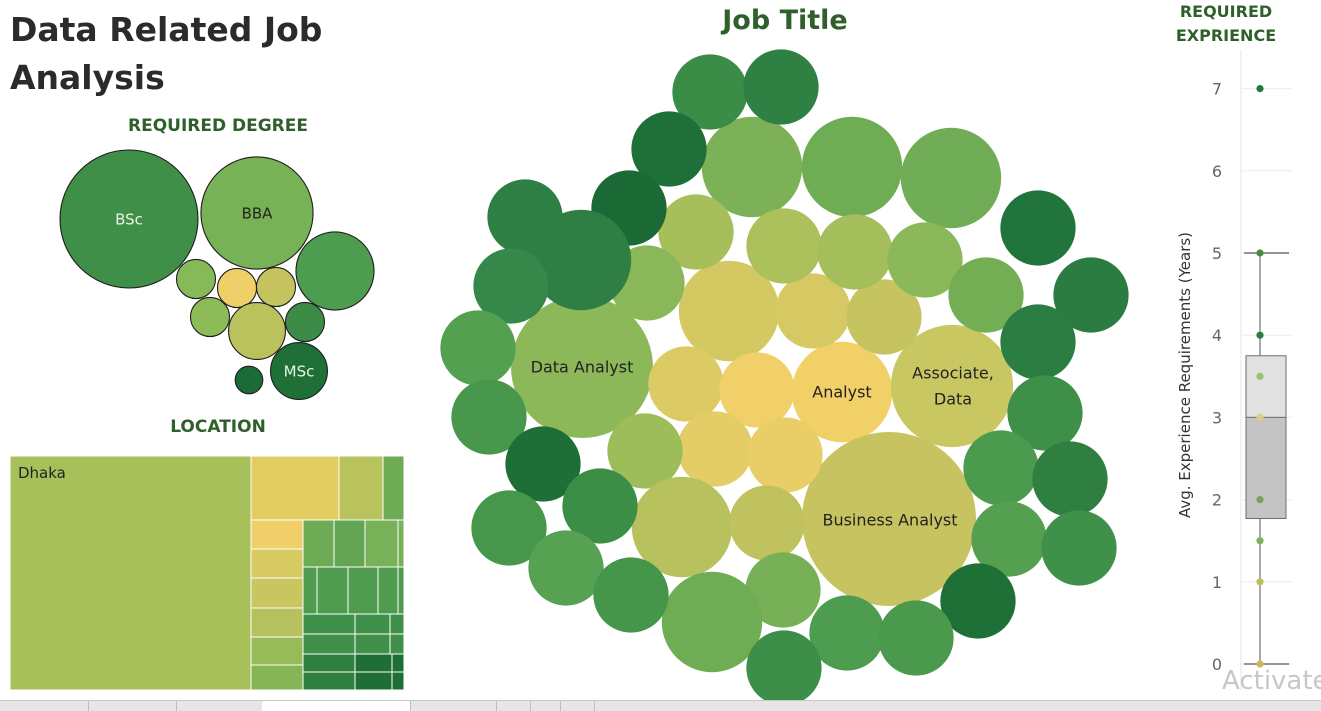  I want to click on sheet-tab-strip, so click(660, 705).